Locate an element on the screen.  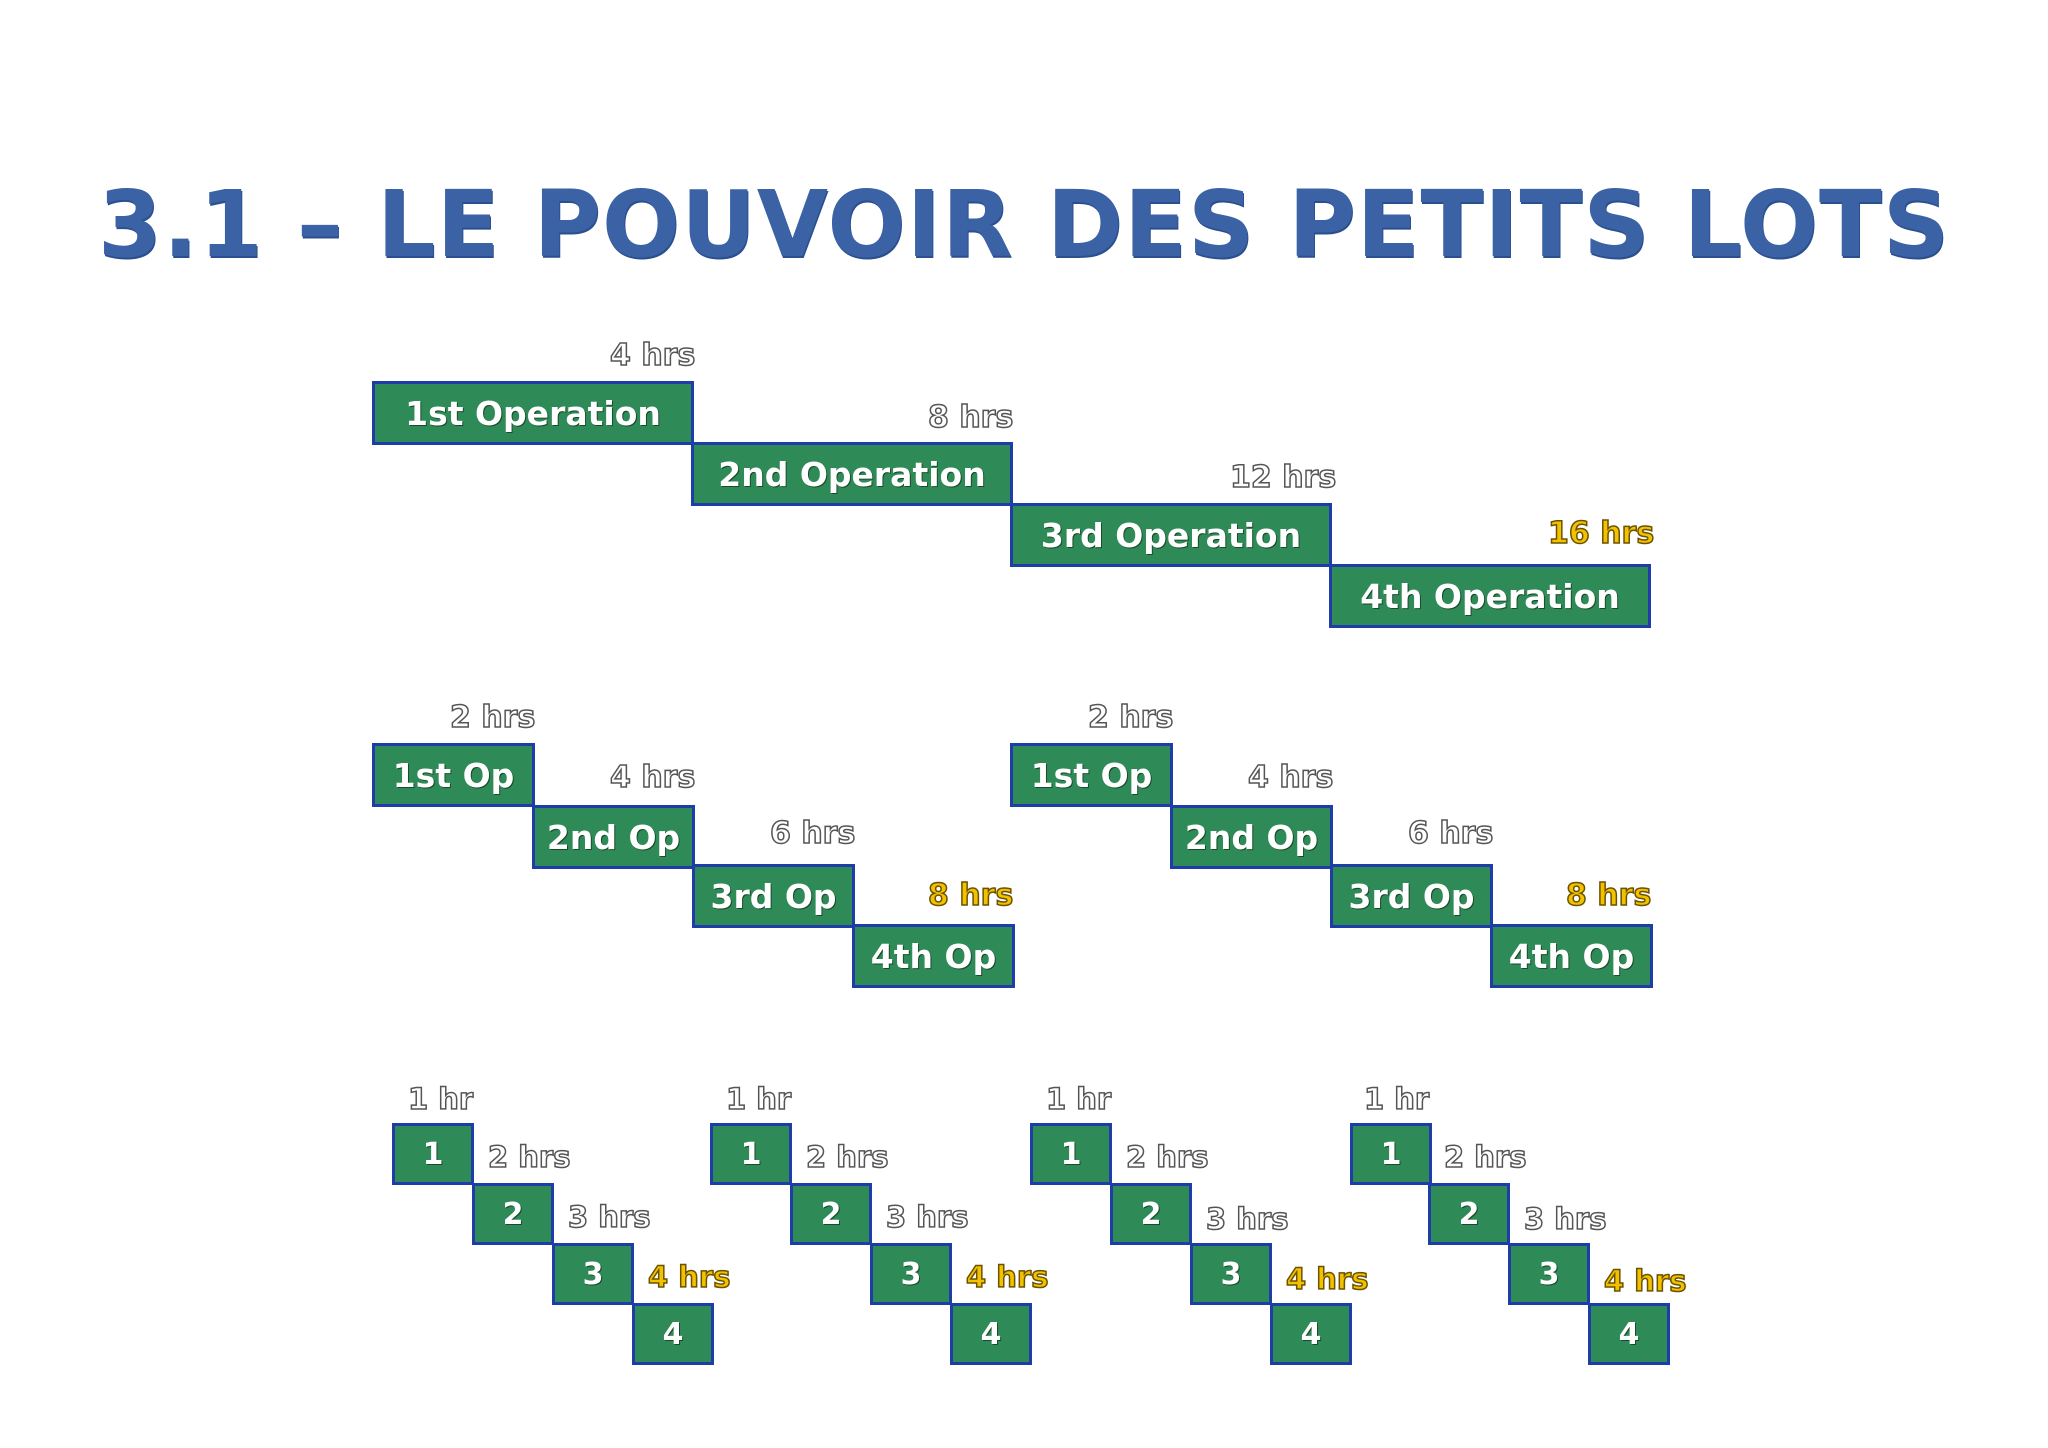
d3-1-box-1: 1 is located at coordinates (433, 1154).